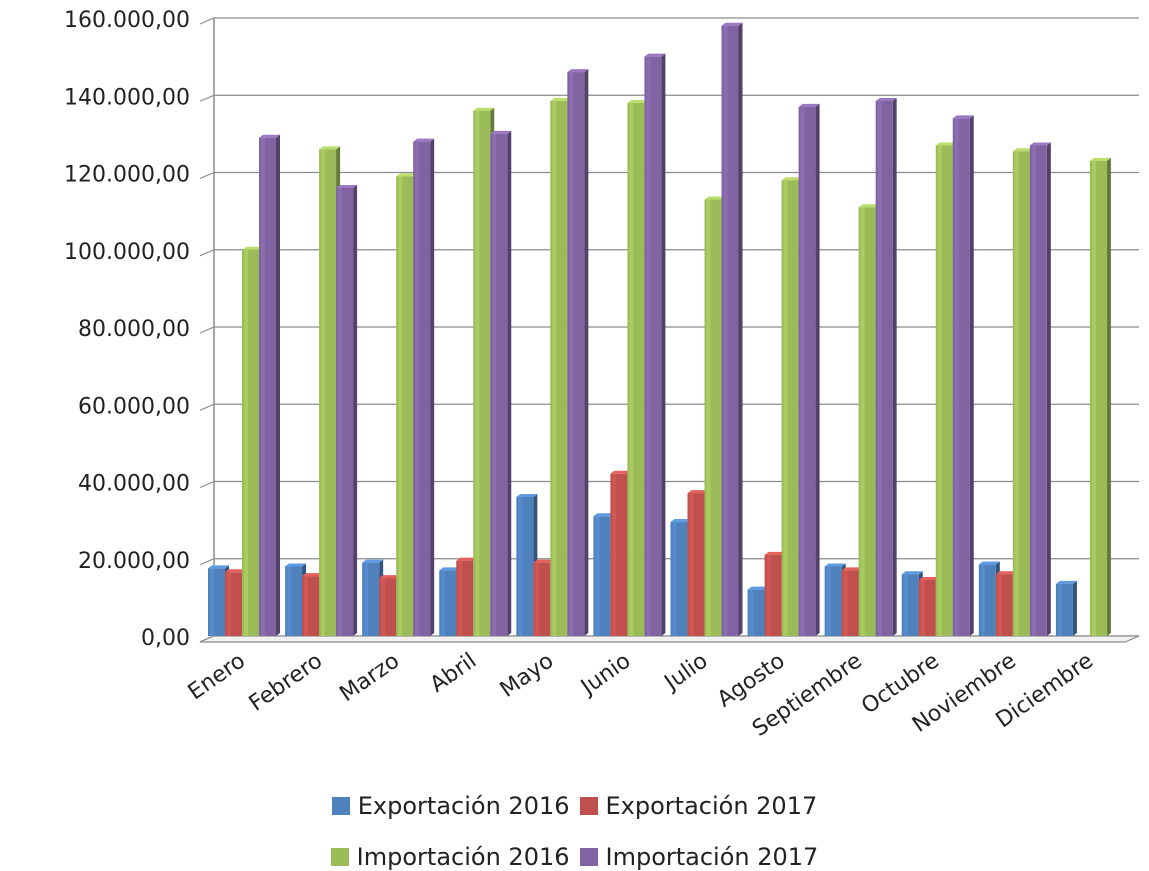  What do you see at coordinates (127, 97) in the screenshot?
I see `y-tick-label: 140.000,00` at bounding box center [127, 97].